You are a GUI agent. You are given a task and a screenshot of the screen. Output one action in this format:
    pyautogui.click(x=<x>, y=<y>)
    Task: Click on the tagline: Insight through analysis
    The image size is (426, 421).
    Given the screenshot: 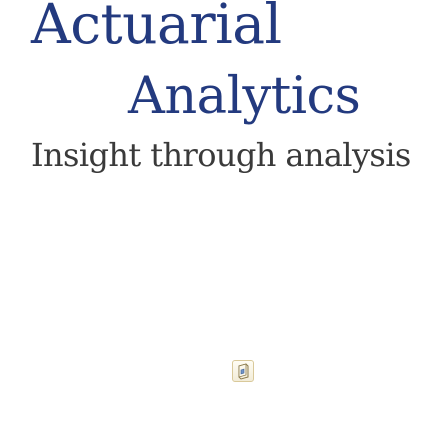 What is the action you would take?
    pyautogui.click(x=221, y=155)
    